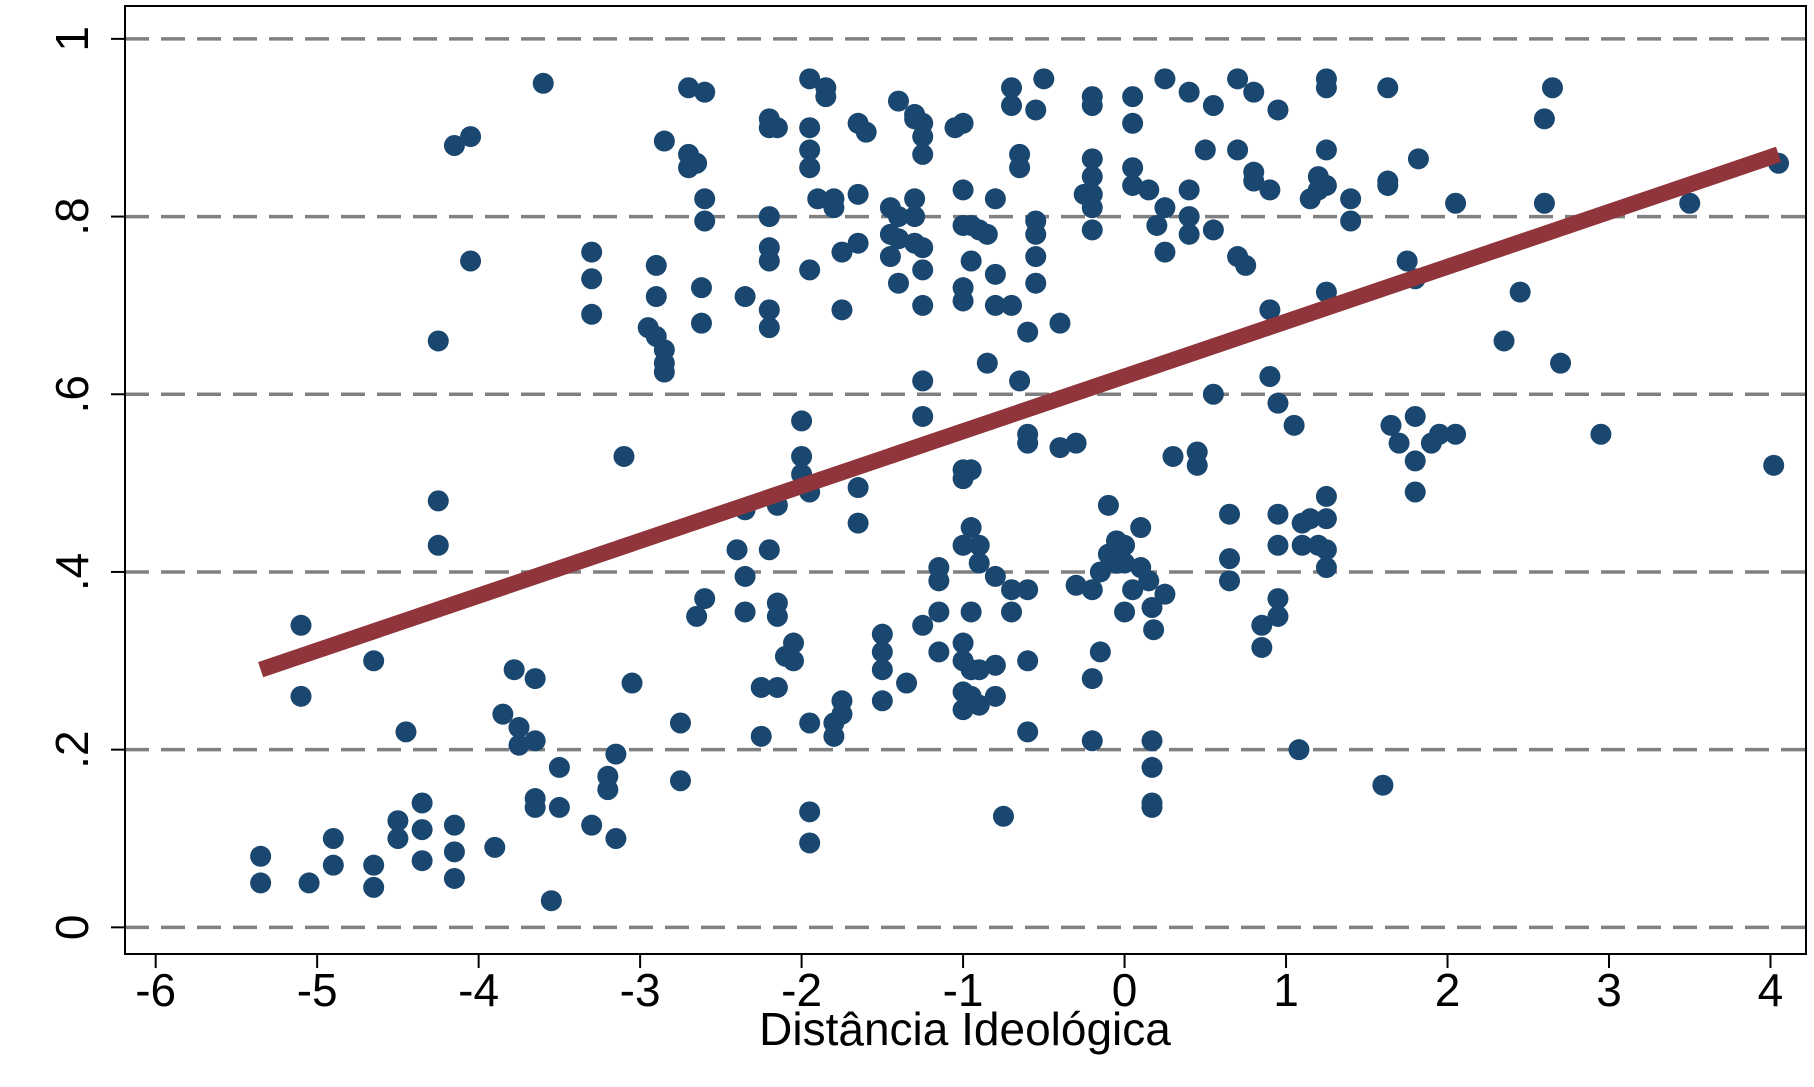 The width and height of the screenshot is (1814, 1087). Describe the element at coordinates (1448, 990) in the screenshot. I see `x-tick-label: 2` at that location.